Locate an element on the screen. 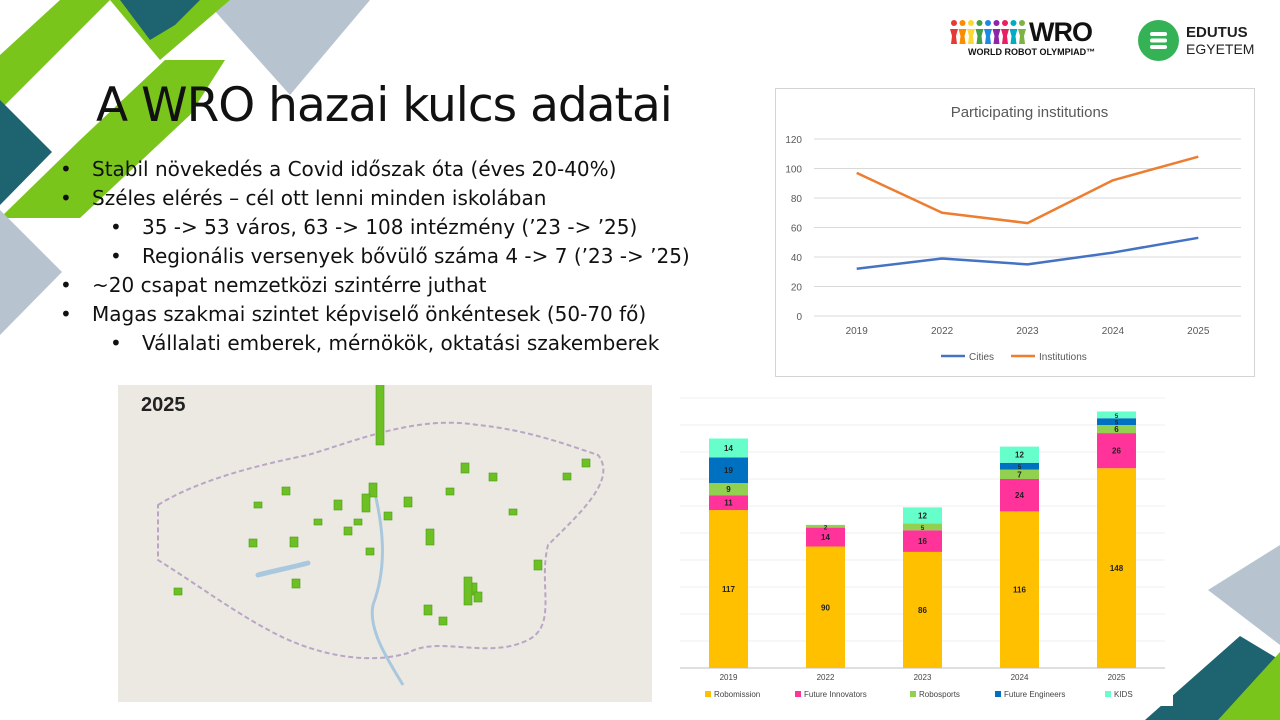  x-tick-label: 2022 is located at coordinates (942, 331).